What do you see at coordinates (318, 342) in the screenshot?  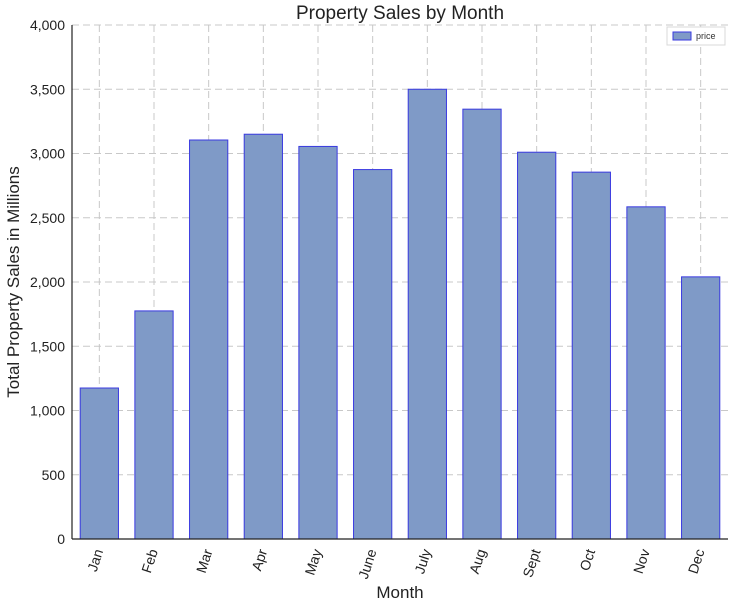 I see `bar-may` at bounding box center [318, 342].